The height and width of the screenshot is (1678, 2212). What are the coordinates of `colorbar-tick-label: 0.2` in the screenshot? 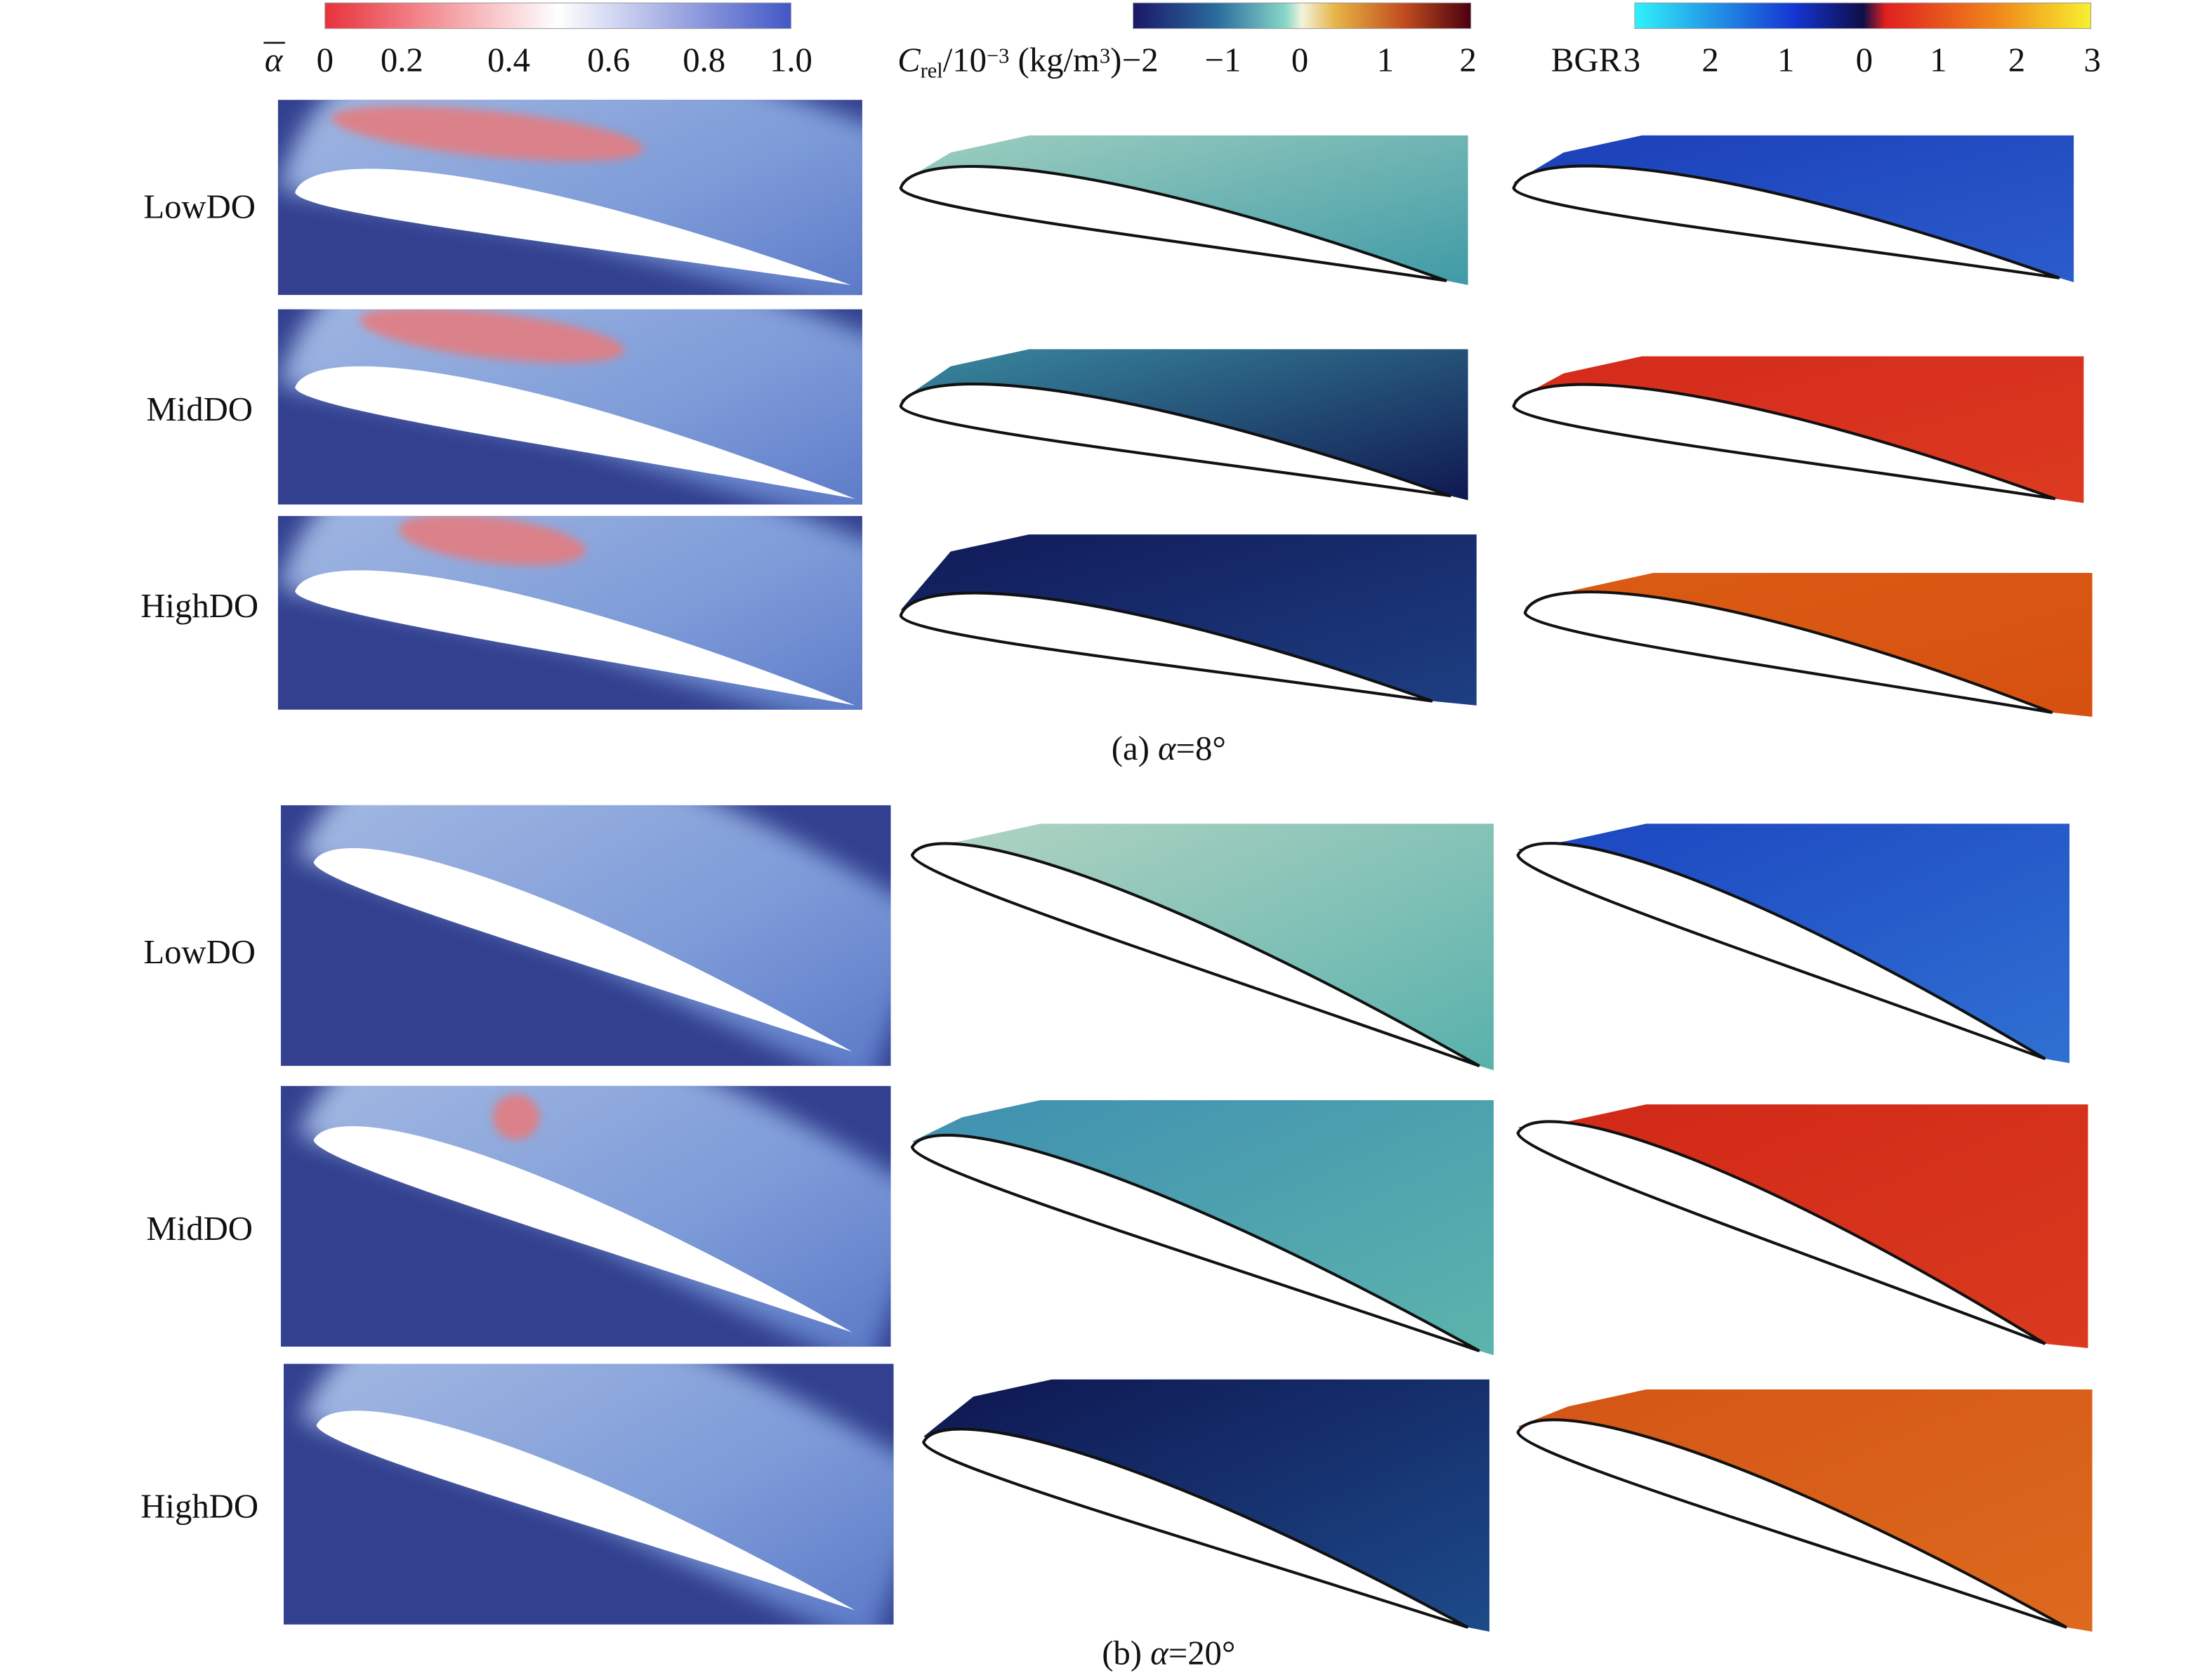 It's located at (402, 60).